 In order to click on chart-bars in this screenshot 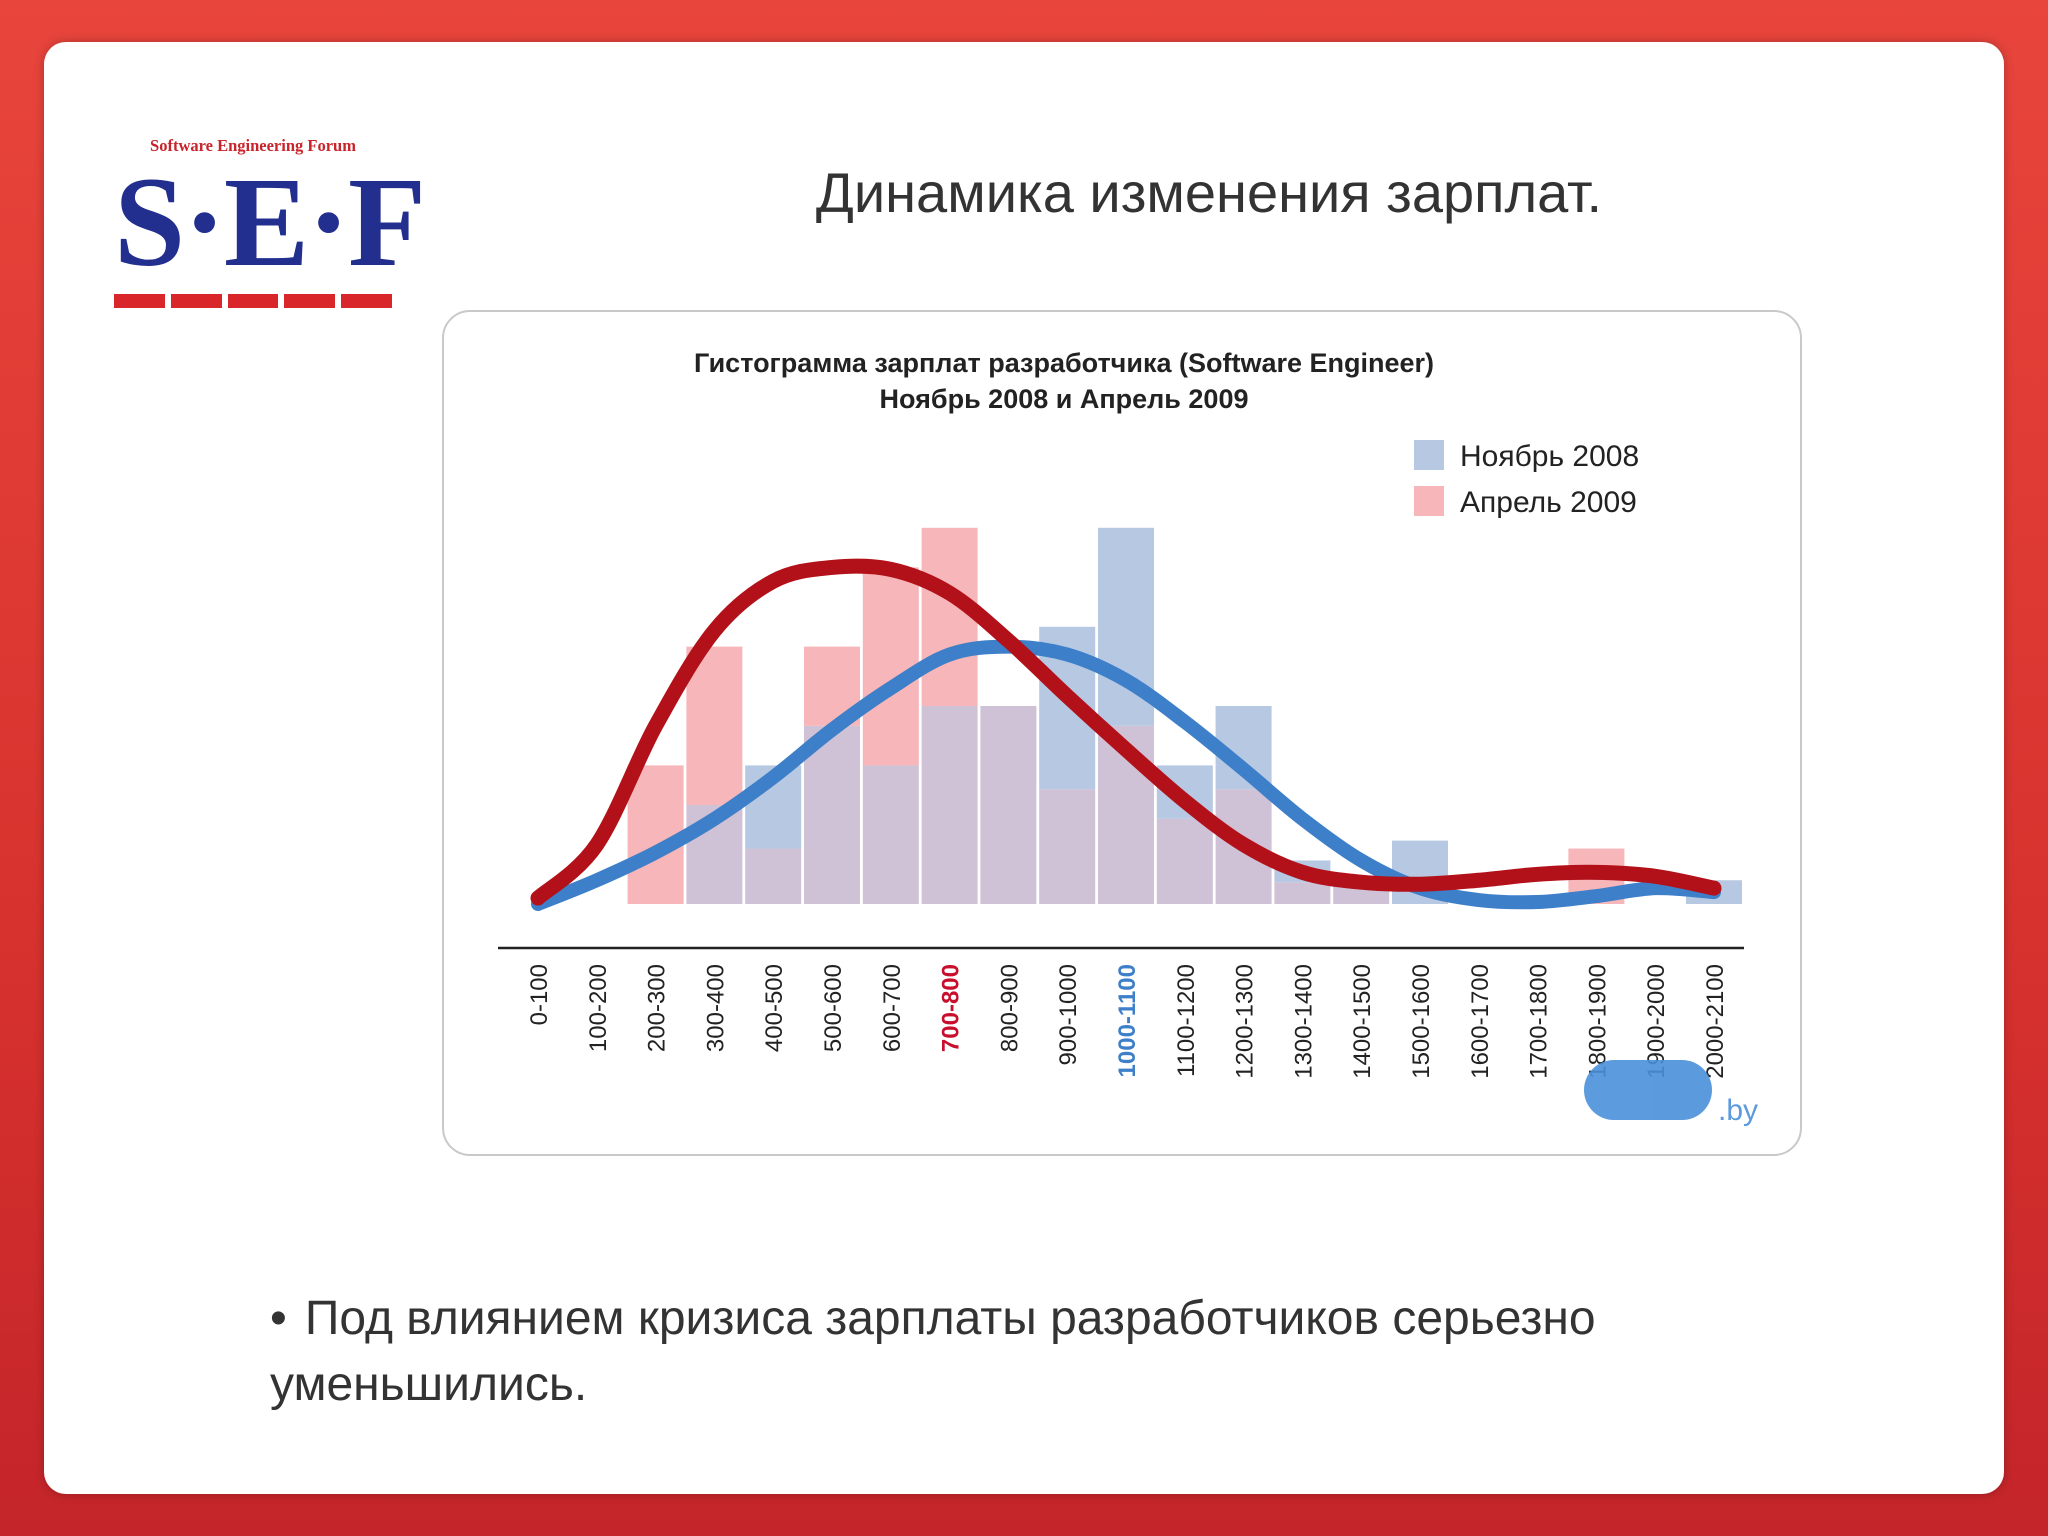, I will do `click(1184, 715)`.